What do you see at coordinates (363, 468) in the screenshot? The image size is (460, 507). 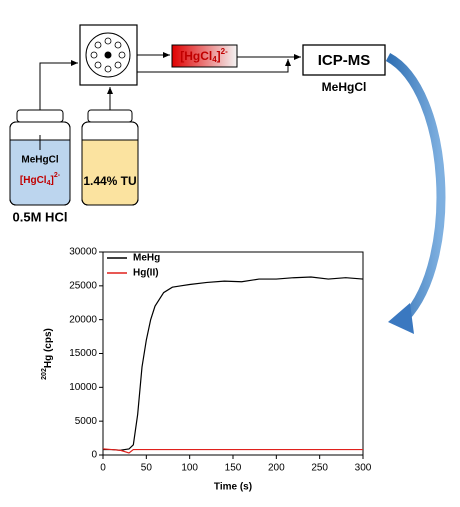 I see `x-tick-label: 300` at bounding box center [363, 468].